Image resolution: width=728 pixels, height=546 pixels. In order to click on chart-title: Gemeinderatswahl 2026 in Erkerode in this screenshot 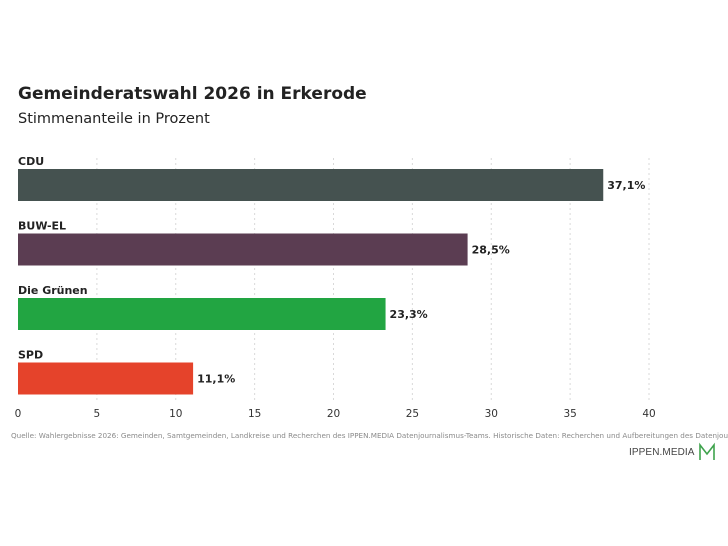, I will do `click(192, 94)`.